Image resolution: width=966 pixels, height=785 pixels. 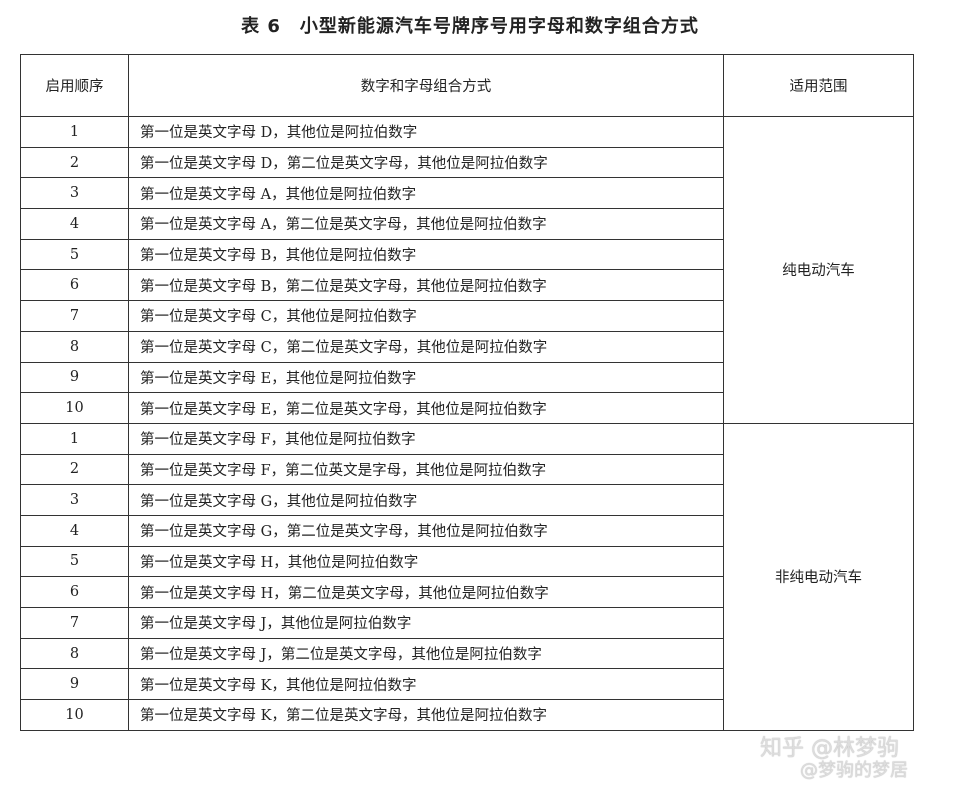 I want to click on combination-cell: 第一位是英文字母 E，第二位是英文字母，其他位是阿拉伯数字, so click(x=426, y=408).